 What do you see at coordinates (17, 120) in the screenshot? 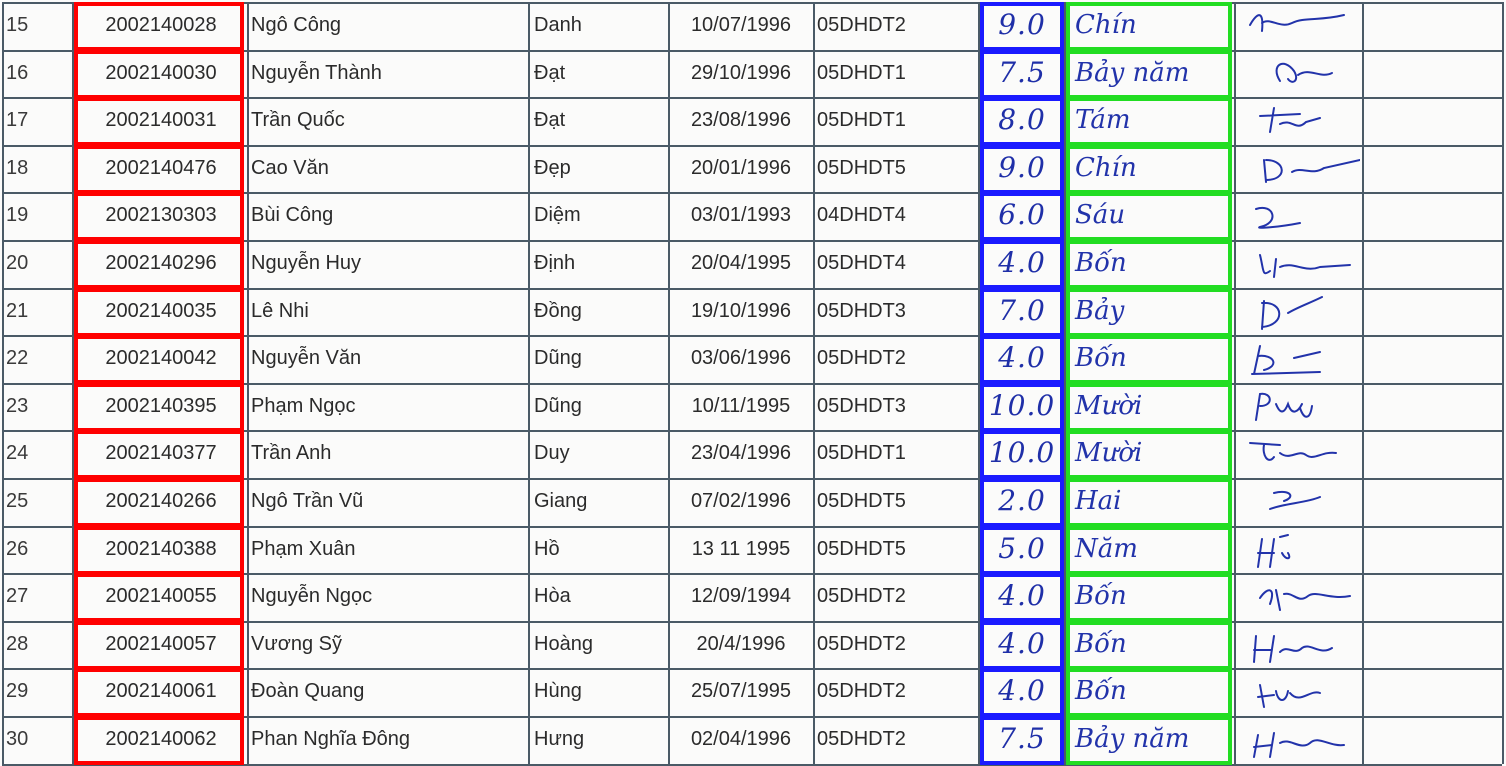
I see `row-number: 17` at bounding box center [17, 120].